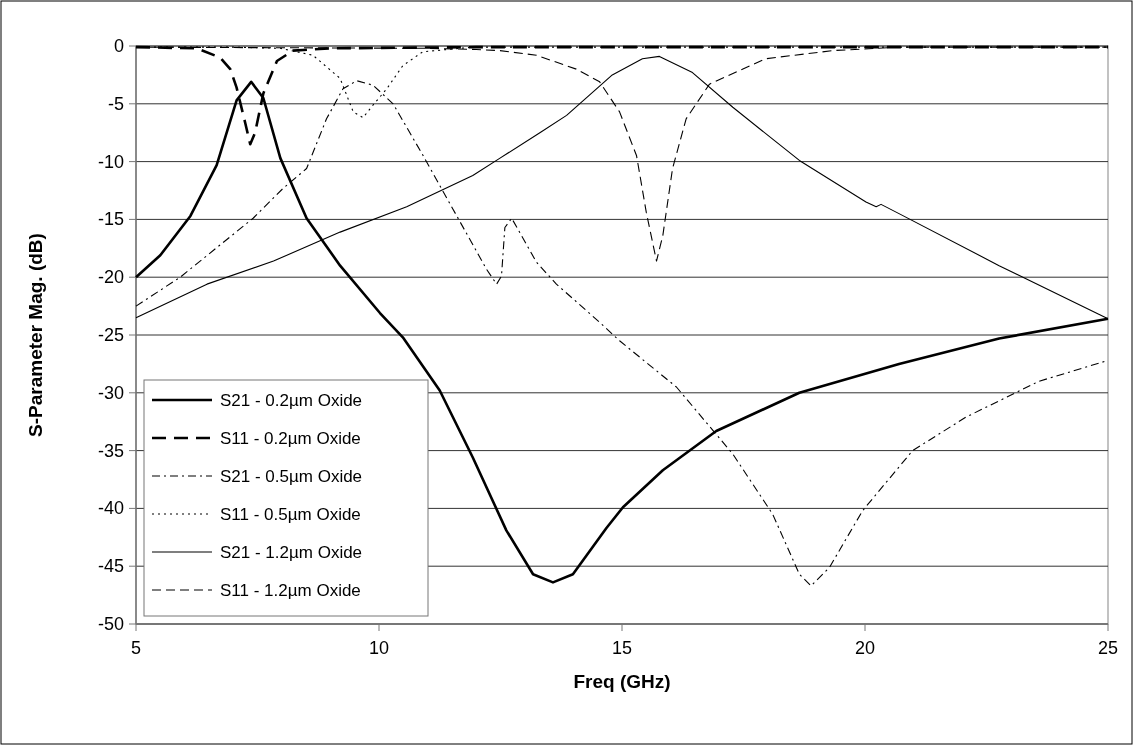 This screenshot has width=1133, height=745. I want to click on legend-label: S11 - 1.2µm Oxide, so click(290, 590).